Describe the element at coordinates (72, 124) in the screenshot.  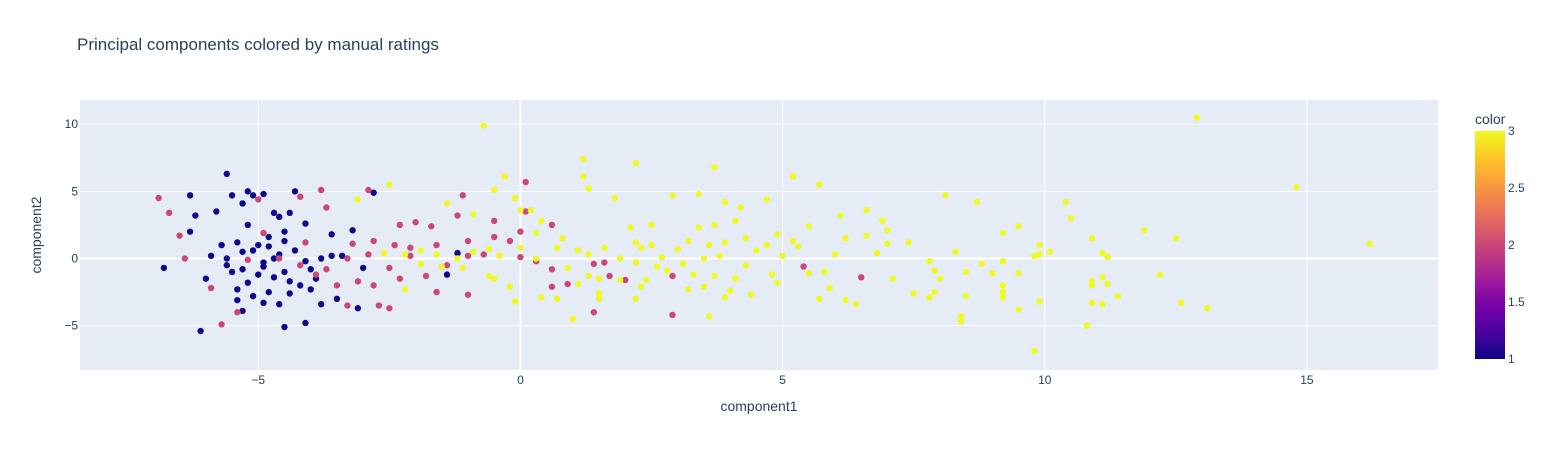
I see `y-tick-label: 10` at that location.